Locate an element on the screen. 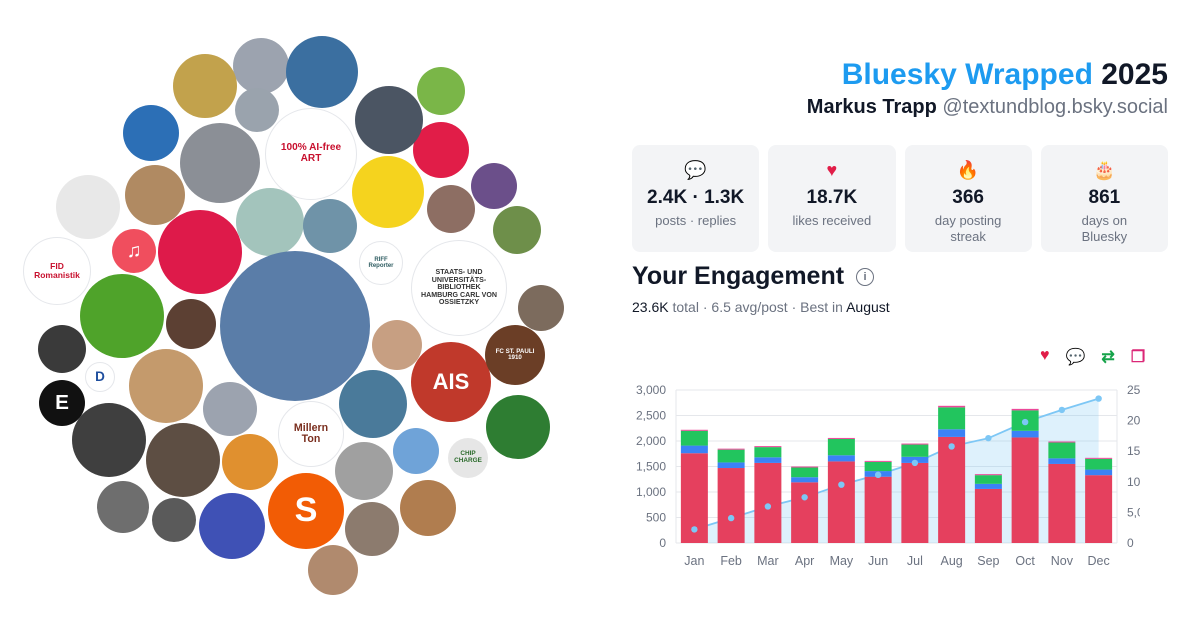 This screenshot has height=630, width=1200. y-tick-label: 3,000 is located at coordinates (651, 390).